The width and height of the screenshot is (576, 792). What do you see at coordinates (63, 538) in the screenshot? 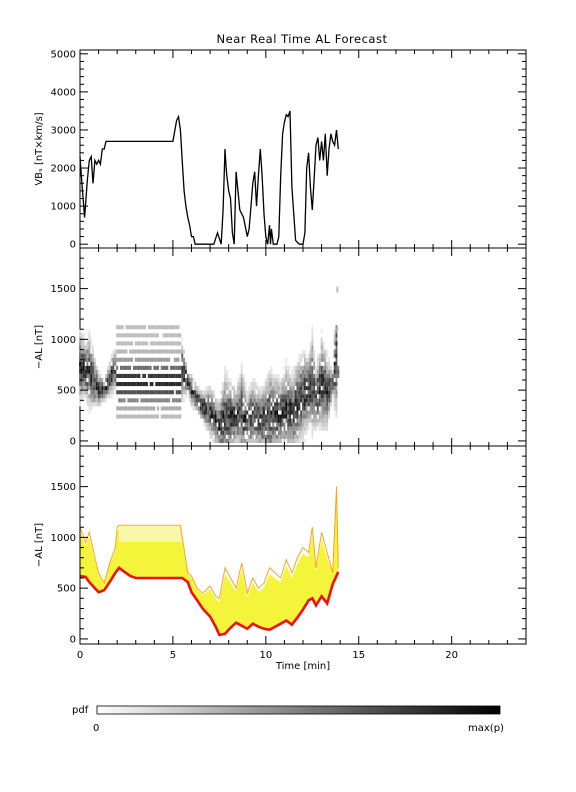
I see `y-tick-label: 1000` at bounding box center [63, 538].